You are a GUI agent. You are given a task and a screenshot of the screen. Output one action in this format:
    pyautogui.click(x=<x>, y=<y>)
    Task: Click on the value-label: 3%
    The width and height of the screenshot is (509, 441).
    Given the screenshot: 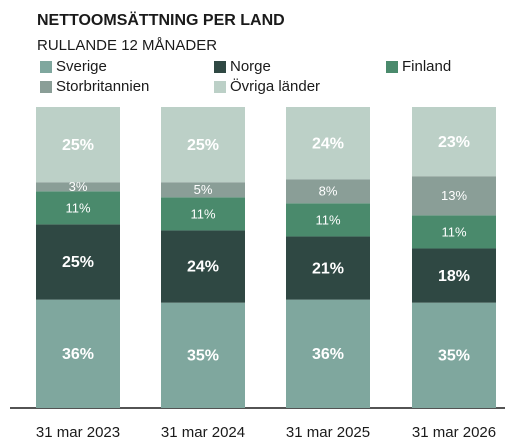 What is the action you would take?
    pyautogui.click(x=78, y=186)
    